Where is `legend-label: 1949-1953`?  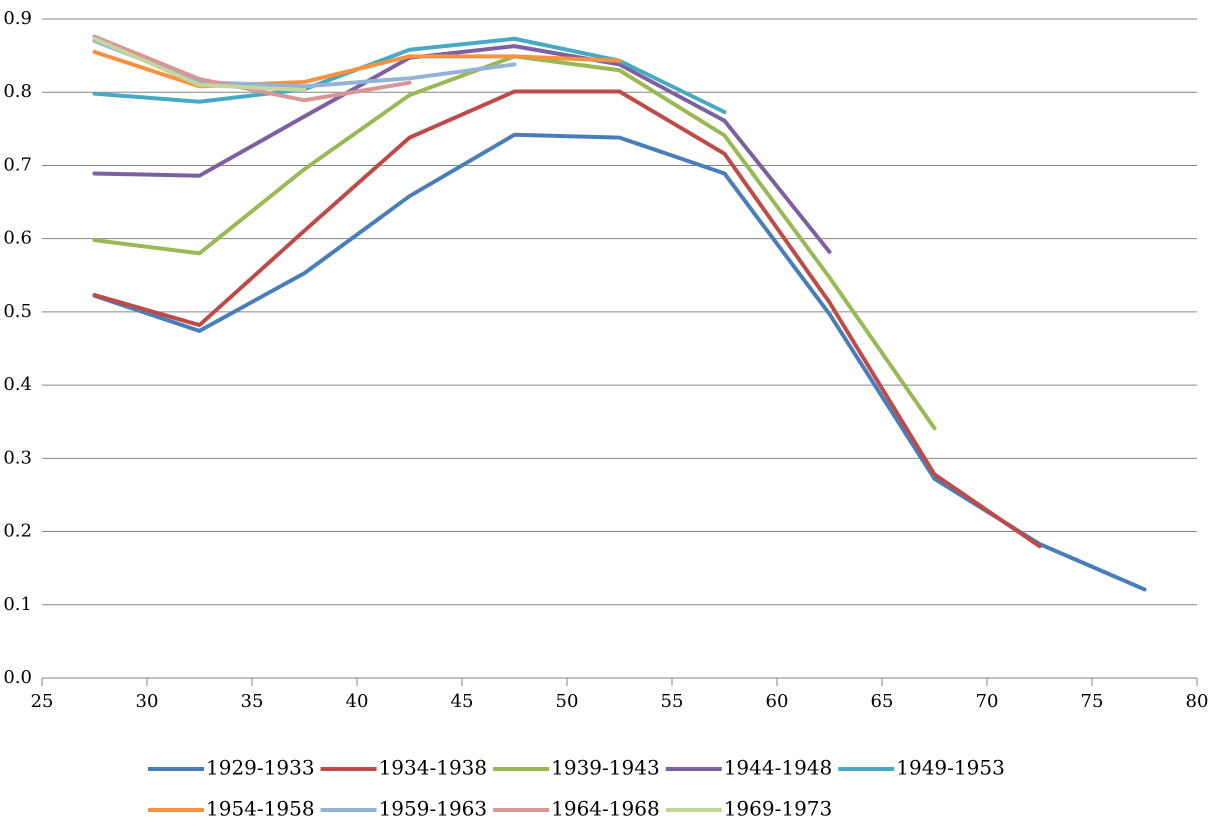 legend-label: 1949-1953 is located at coordinates (950, 768).